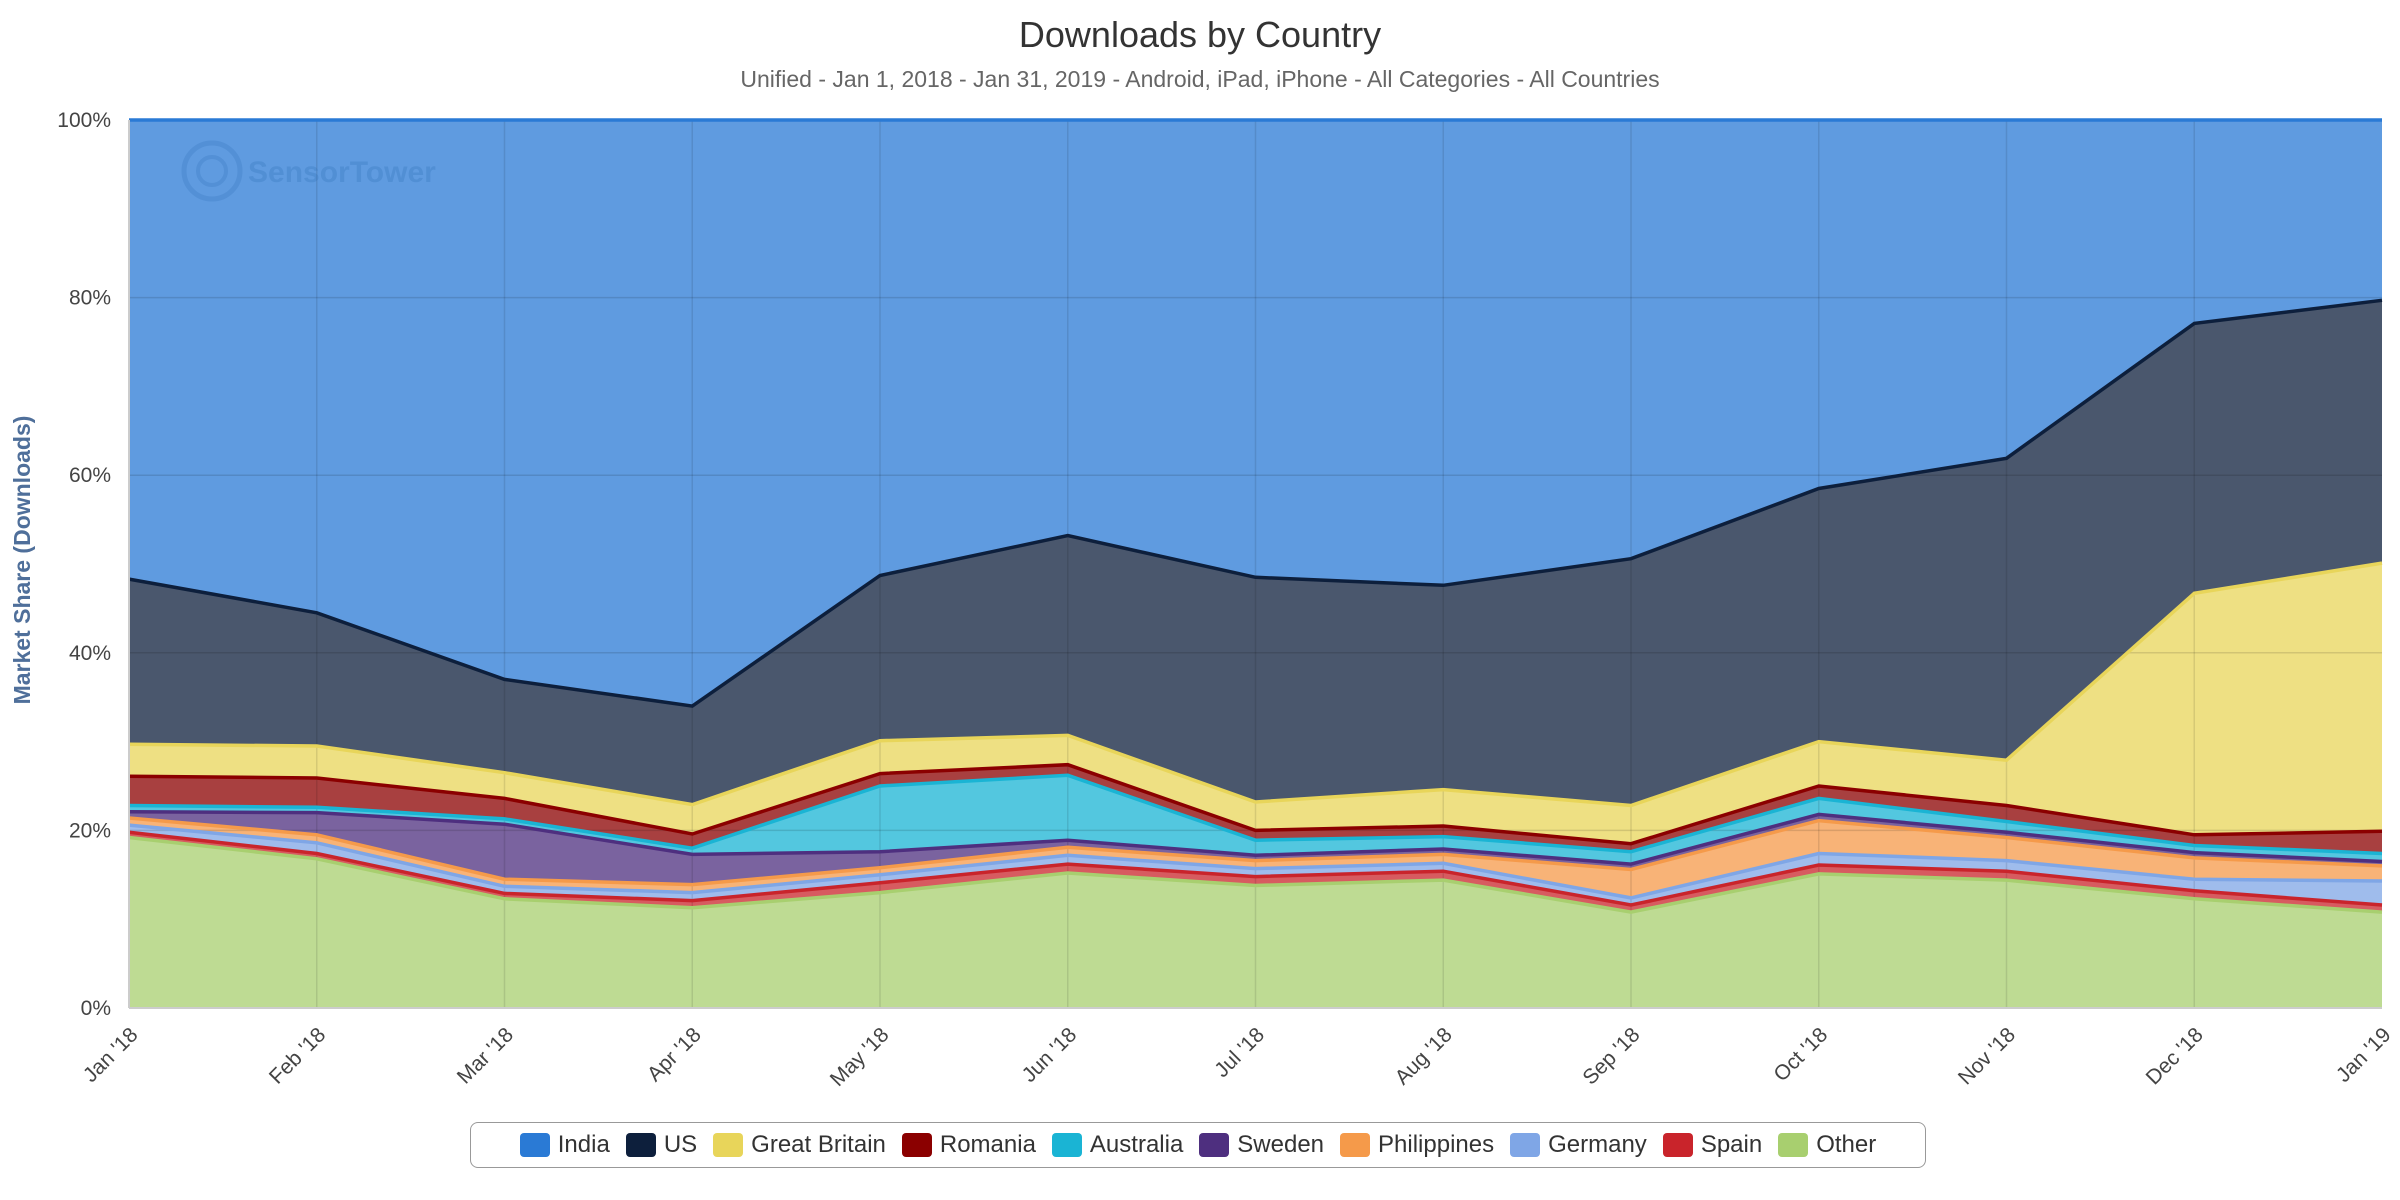 The width and height of the screenshot is (2400, 1200). What do you see at coordinates (297, 1055) in the screenshot?
I see `x-tick-label: Feb '18` at bounding box center [297, 1055].